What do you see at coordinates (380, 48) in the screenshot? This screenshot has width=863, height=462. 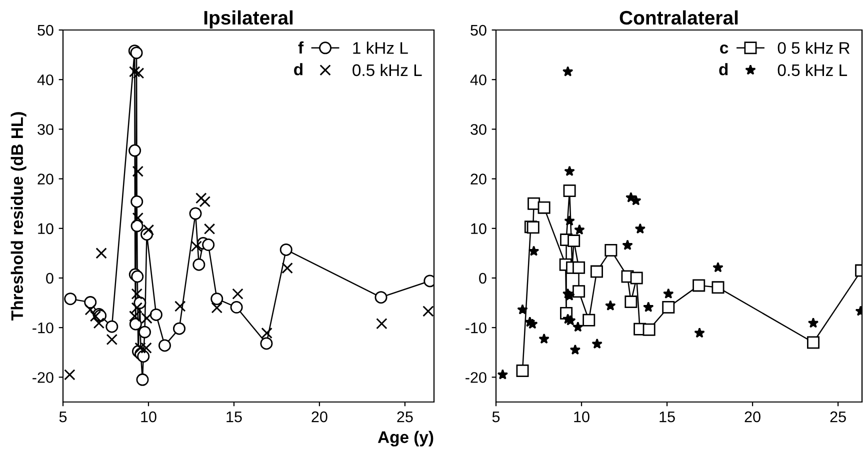 I see `legend-label: 1 kHz L` at bounding box center [380, 48].